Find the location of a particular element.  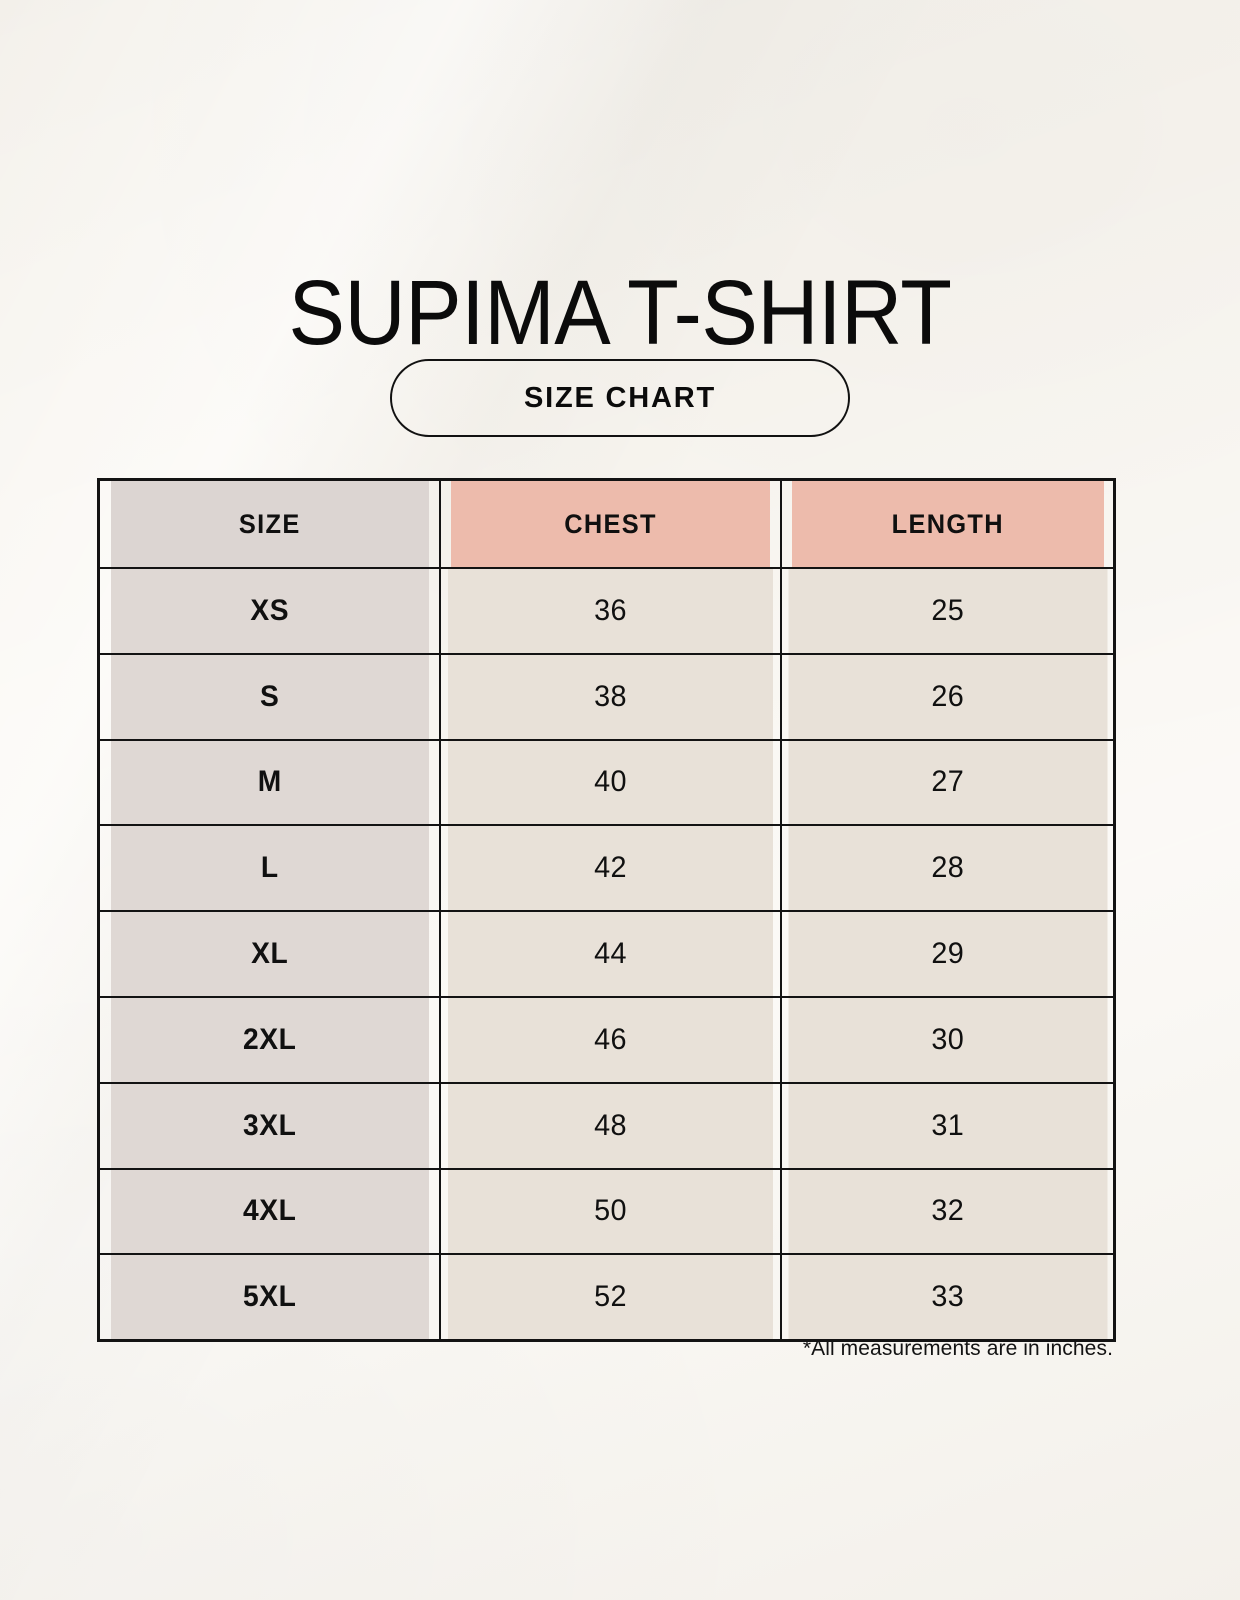

cell-size: S is located at coordinates (269, 696).